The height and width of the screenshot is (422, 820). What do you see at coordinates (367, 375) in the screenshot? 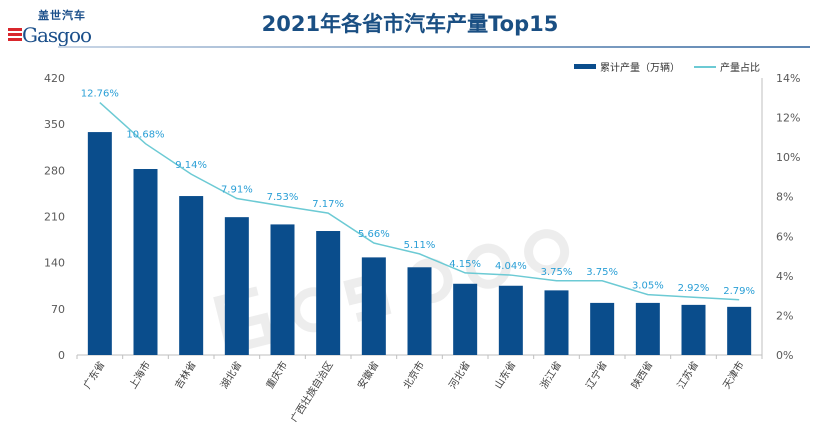
I see `x-tick-label: 安徽省` at bounding box center [367, 375].